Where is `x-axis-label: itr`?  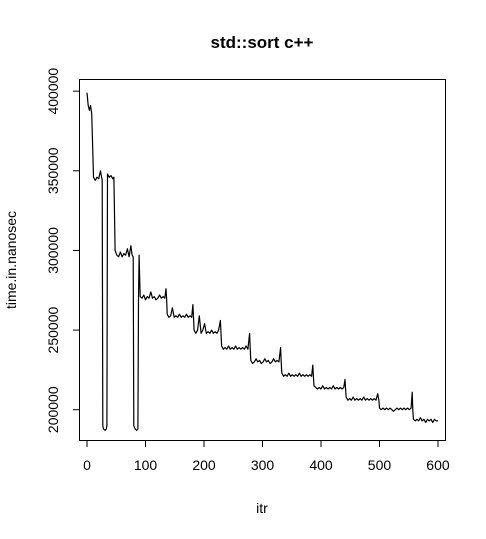 x-axis-label: itr is located at coordinates (262, 508).